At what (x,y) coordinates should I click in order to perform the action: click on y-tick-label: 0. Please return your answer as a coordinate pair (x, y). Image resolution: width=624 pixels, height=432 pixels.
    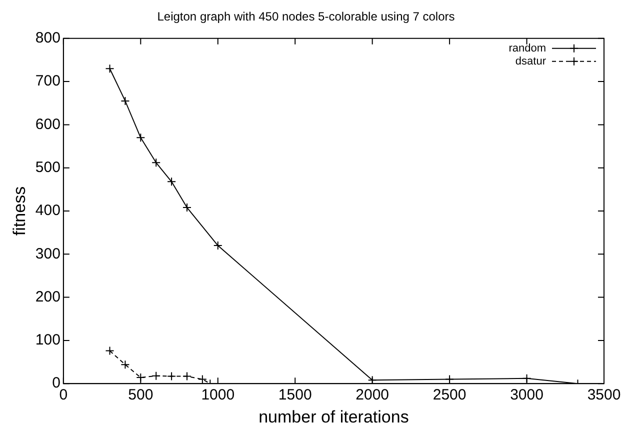
    Looking at the image, I should click on (56, 383).